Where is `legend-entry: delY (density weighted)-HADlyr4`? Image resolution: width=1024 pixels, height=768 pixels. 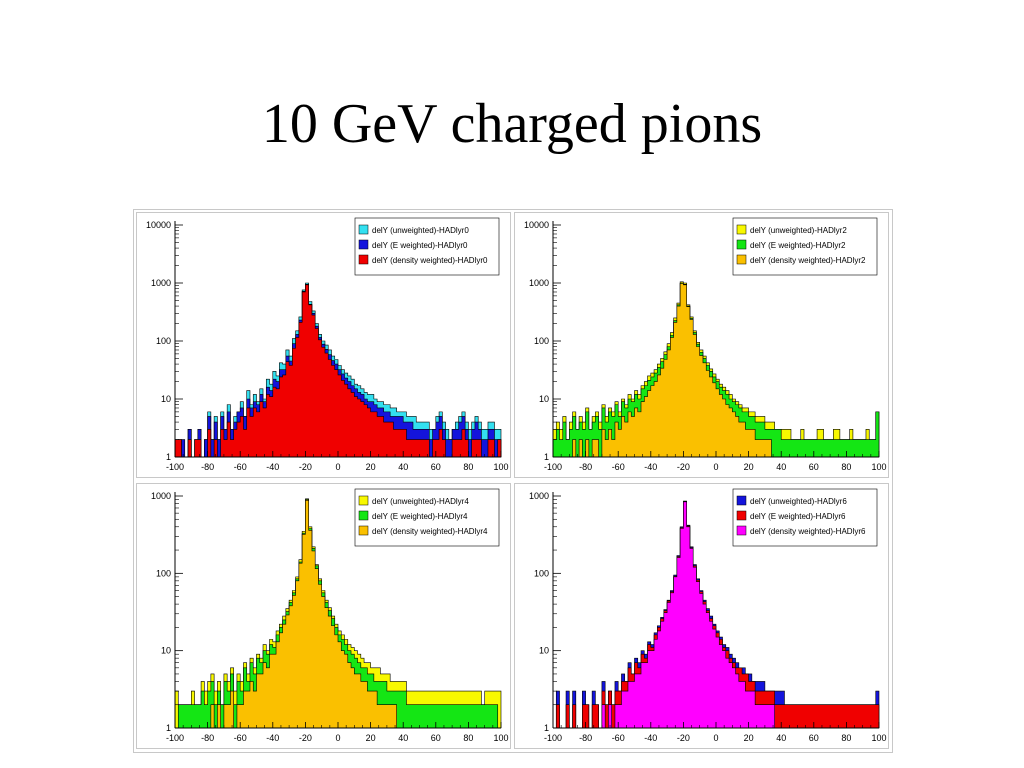 legend-entry: delY (density weighted)-HADlyr4 is located at coordinates (430, 531).